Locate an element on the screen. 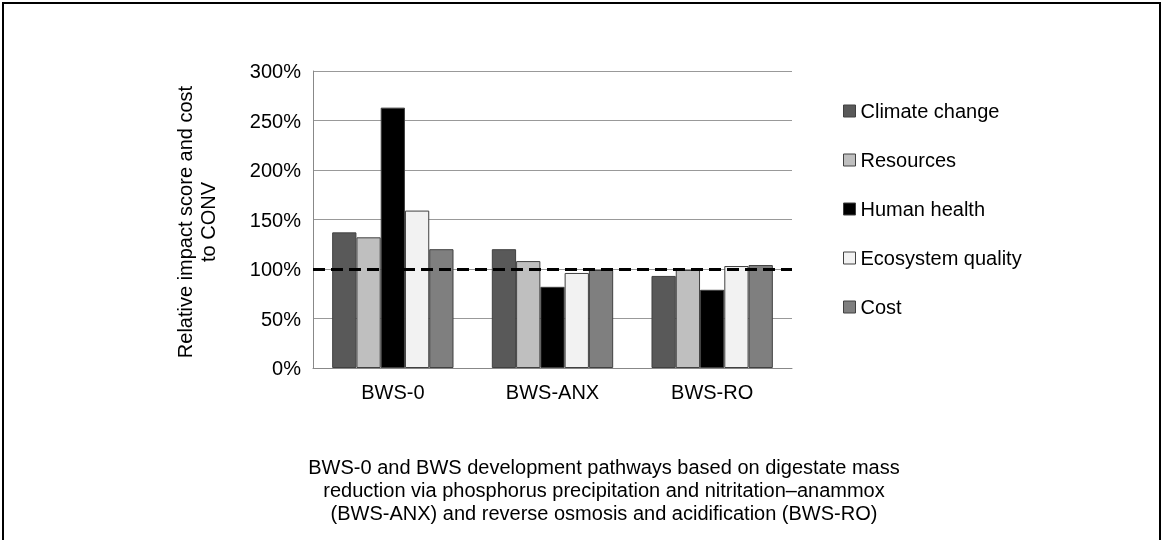 This screenshot has width=1165, height=540. legend-label: Cost is located at coordinates (881, 307).